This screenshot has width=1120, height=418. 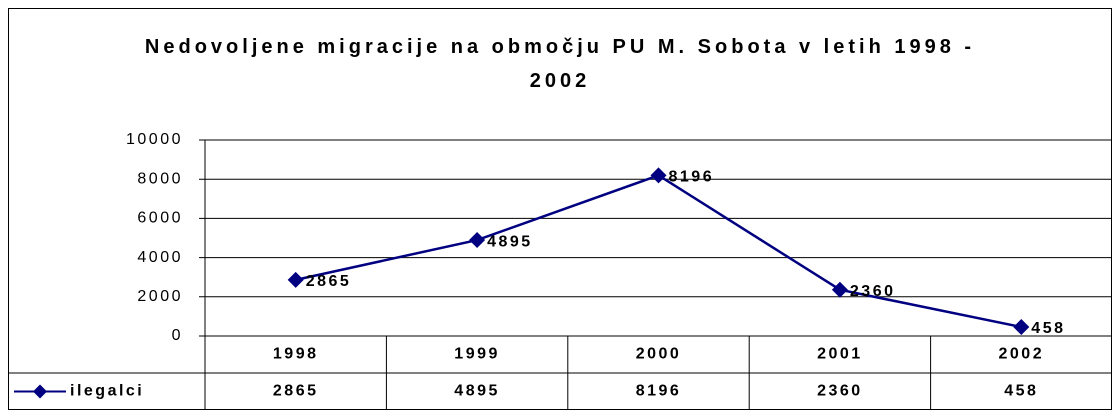 What do you see at coordinates (107, 391) in the screenshot?
I see `legend-label: ilegalci` at bounding box center [107, 391].